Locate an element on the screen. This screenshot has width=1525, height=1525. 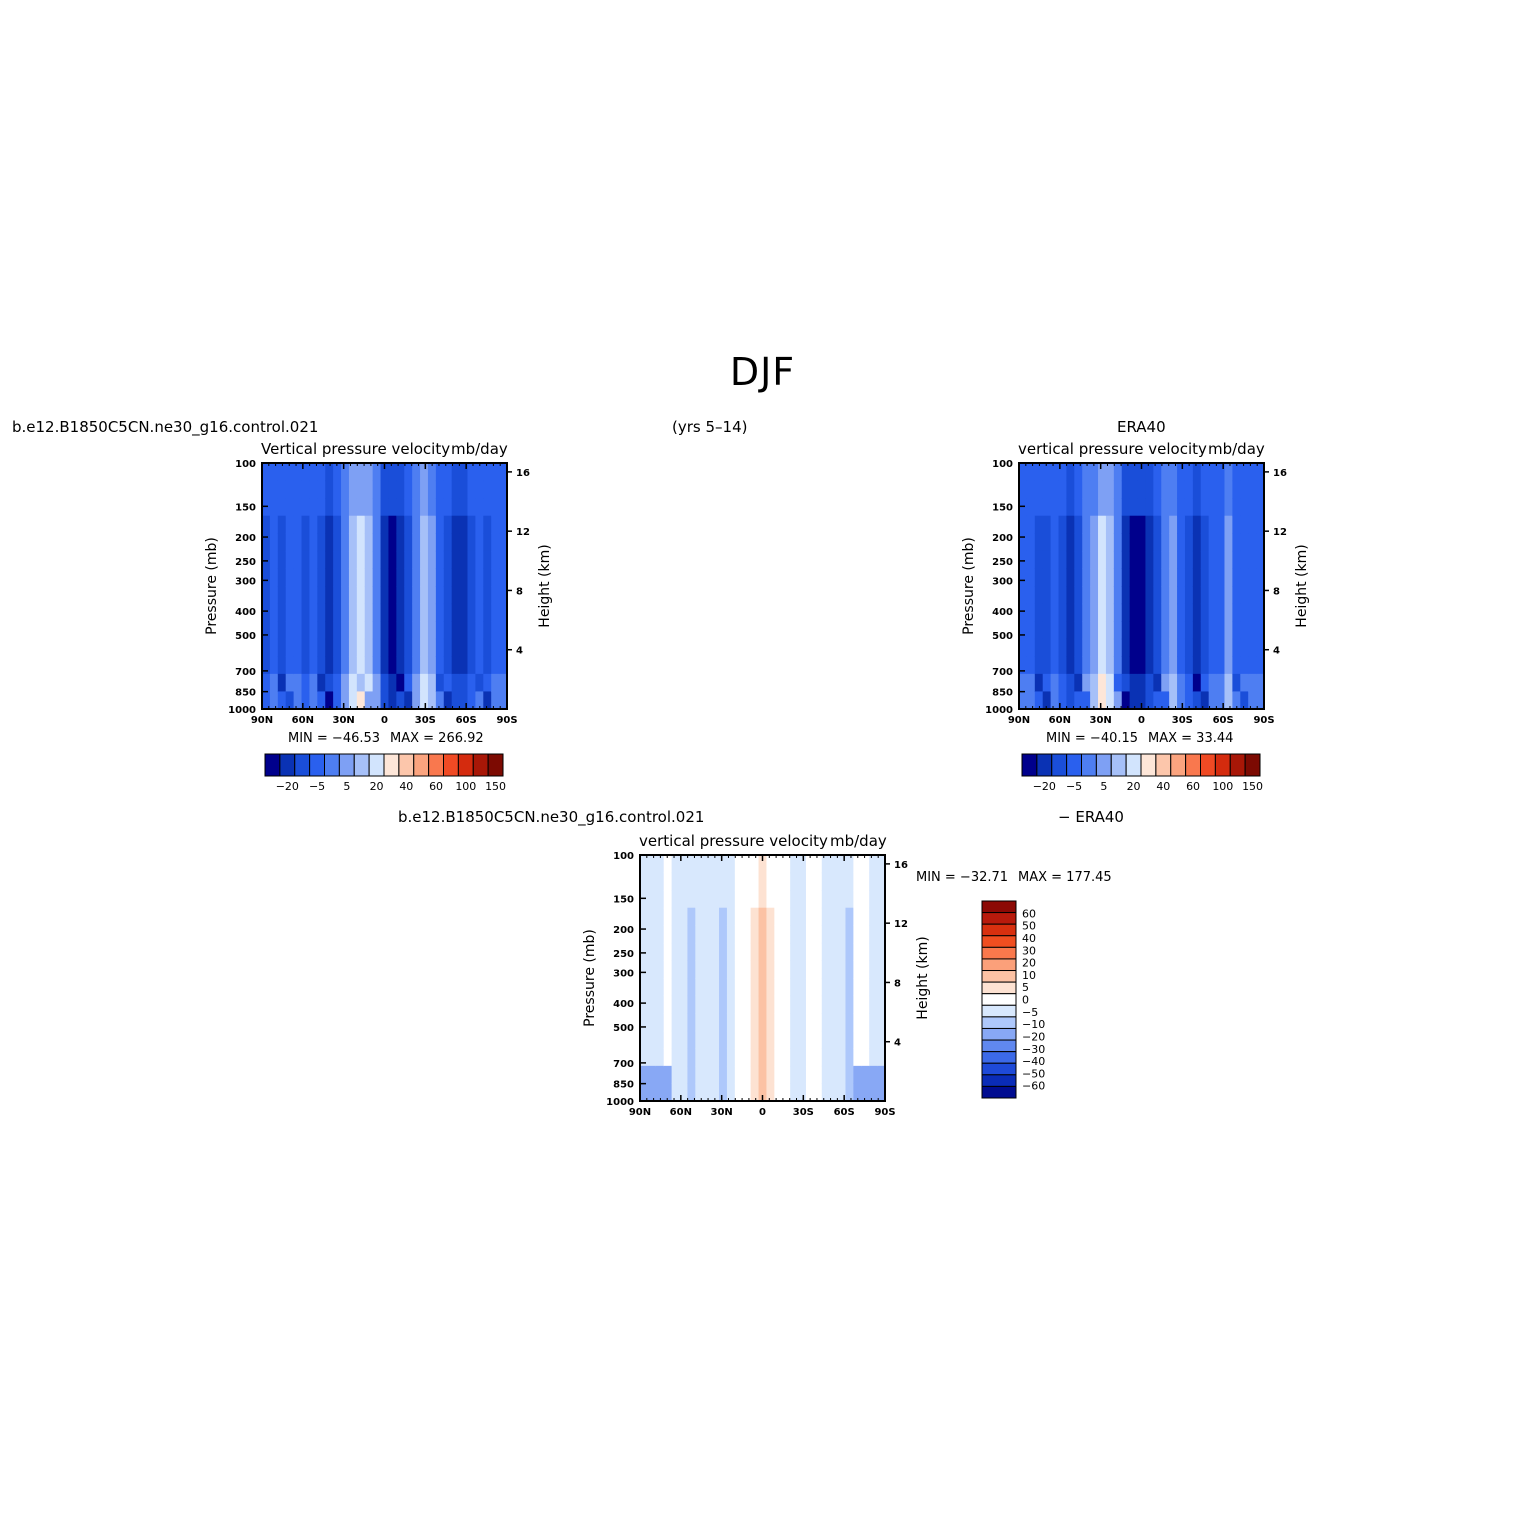
diff-y-tick-label: 250 is located at coordinates (623, 954).